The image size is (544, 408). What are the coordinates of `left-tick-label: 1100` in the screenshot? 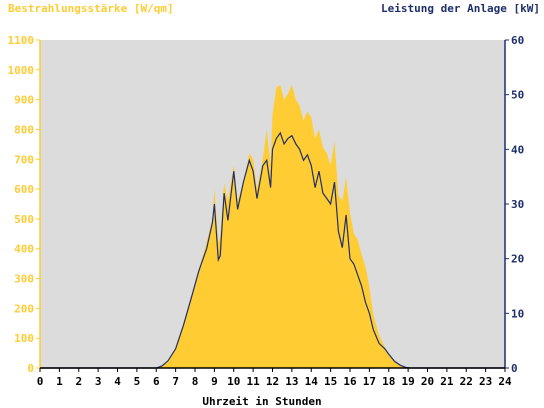 It's located at (21, 40).